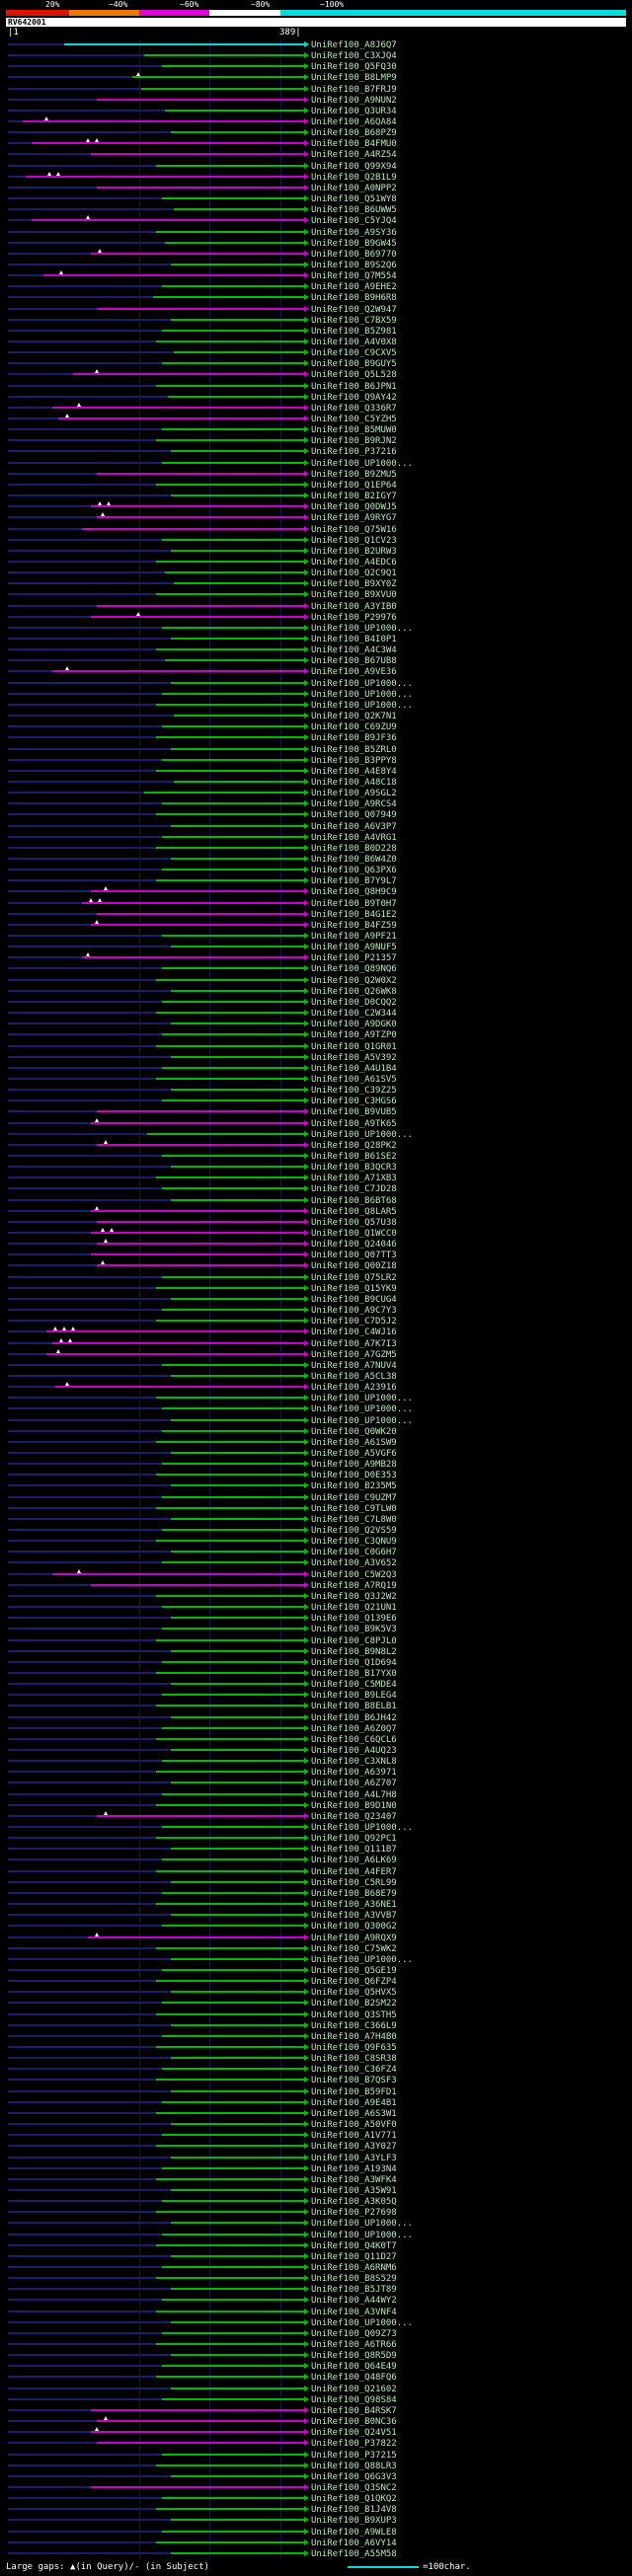 Image resolution: width=632 pixels, height=2576 pixels. What do you see at coordinates (354, 2279) in the screenshot?
I see `hit-label: UniRef100_B8S529` at bounding box center [354, 2279].